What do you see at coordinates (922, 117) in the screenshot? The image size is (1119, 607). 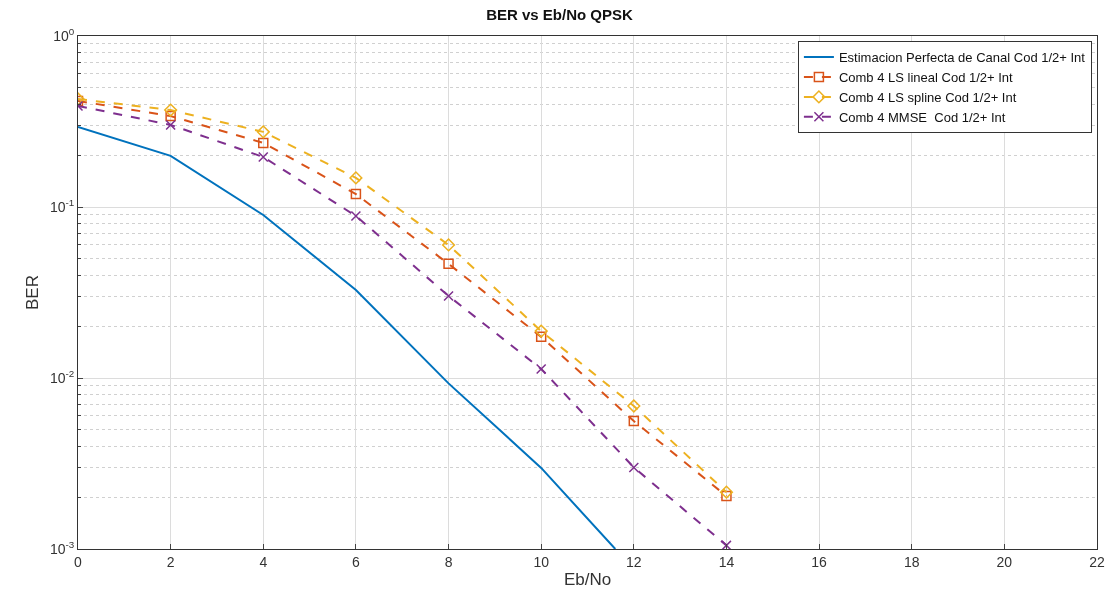 I see `legend-label: Comb 4 MMSE Cod 1/2+ Int` at bounding box center [922, 117].